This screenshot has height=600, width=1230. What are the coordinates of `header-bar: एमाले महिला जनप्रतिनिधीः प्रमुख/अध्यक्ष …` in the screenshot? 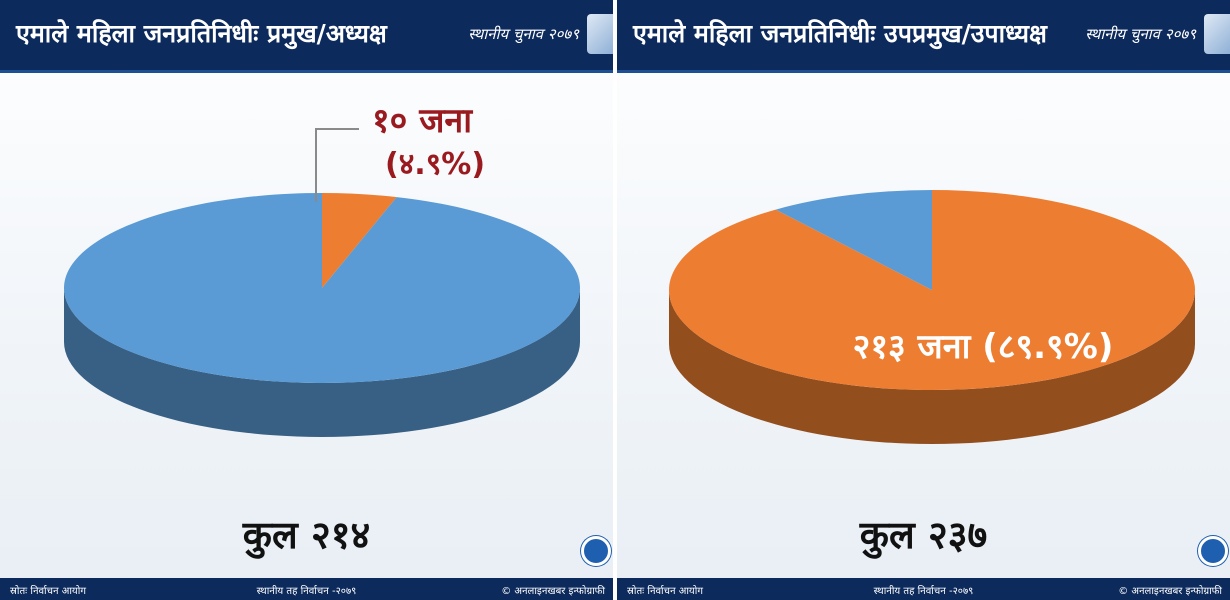 It's located at (306, 36).